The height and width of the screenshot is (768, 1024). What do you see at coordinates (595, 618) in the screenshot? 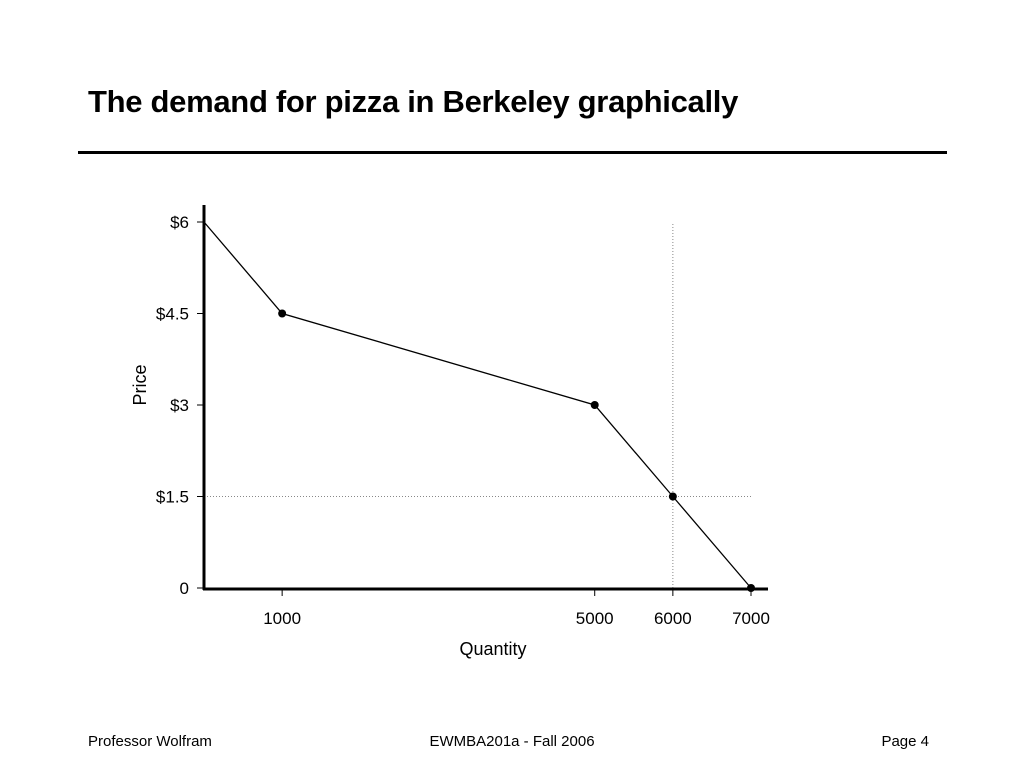
I see `x-tick-label: 5000` at bounding box center [595, 618].